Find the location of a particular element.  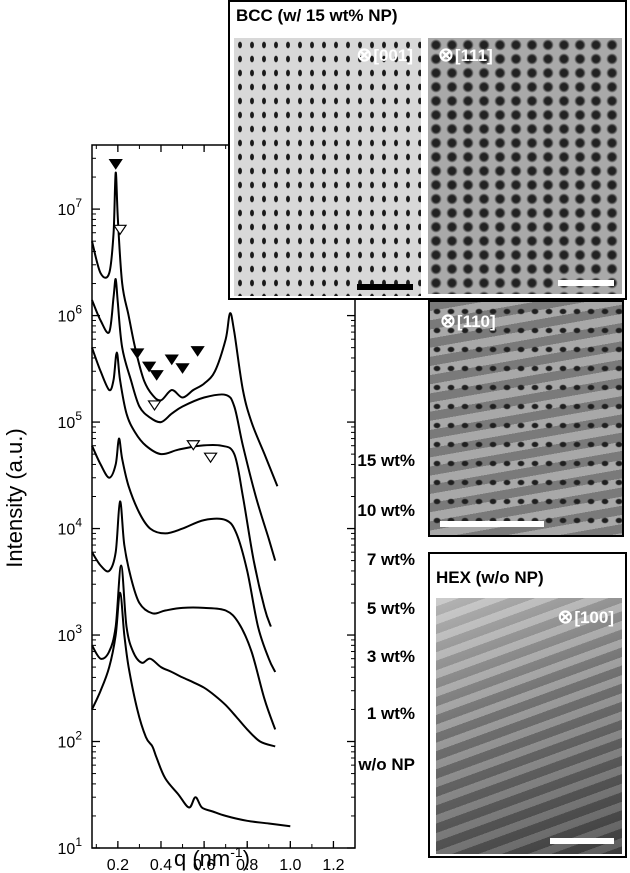

x-tick-label: 0.4 is located at coordinates (161, 865).